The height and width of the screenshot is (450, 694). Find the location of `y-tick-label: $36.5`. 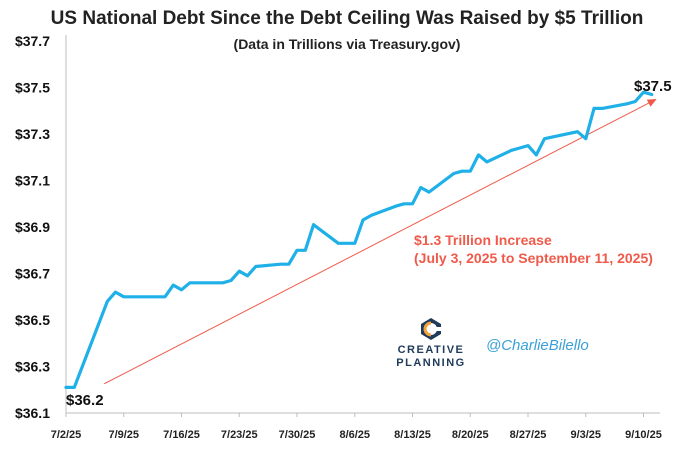

y-tick-label: $36.5 is located at coordinates (32, 320).